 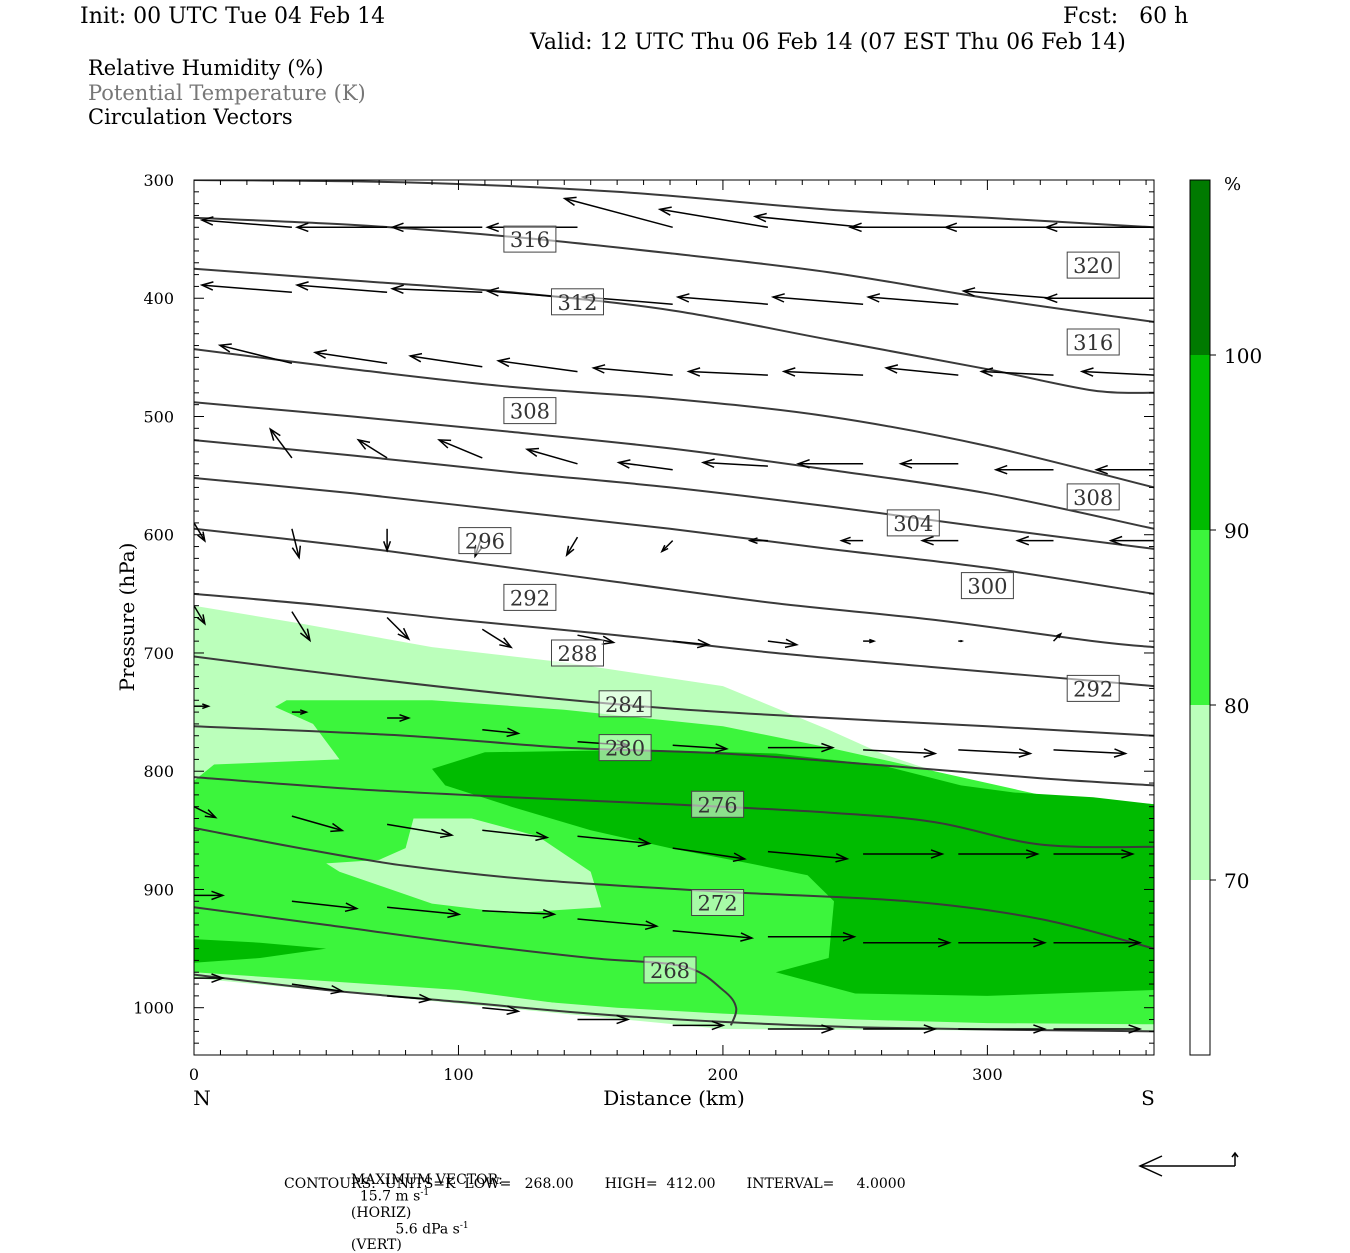 What do you see at coordinates (194, 1074) in the screenshot?
I see `x-tick-label: 0` at bounding box center [194, 1074].